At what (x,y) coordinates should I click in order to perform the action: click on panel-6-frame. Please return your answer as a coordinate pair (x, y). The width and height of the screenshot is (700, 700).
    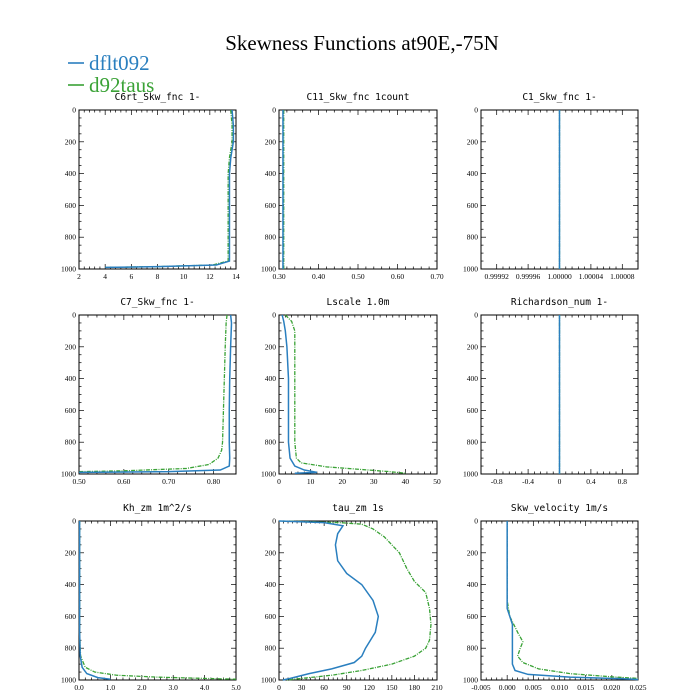
    Looking at the image, I should click on (157, 600).